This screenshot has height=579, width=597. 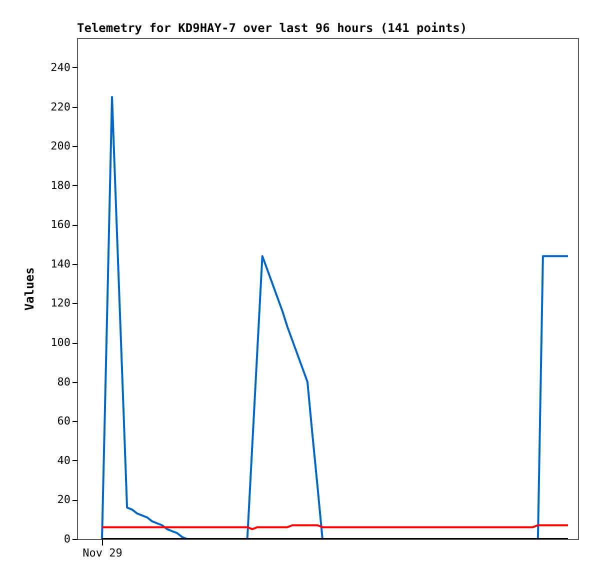 What do you see at coordinates (63, 460) in the screenshot?
I see `y-tick-label: 40` at bounding box center [63, 460].